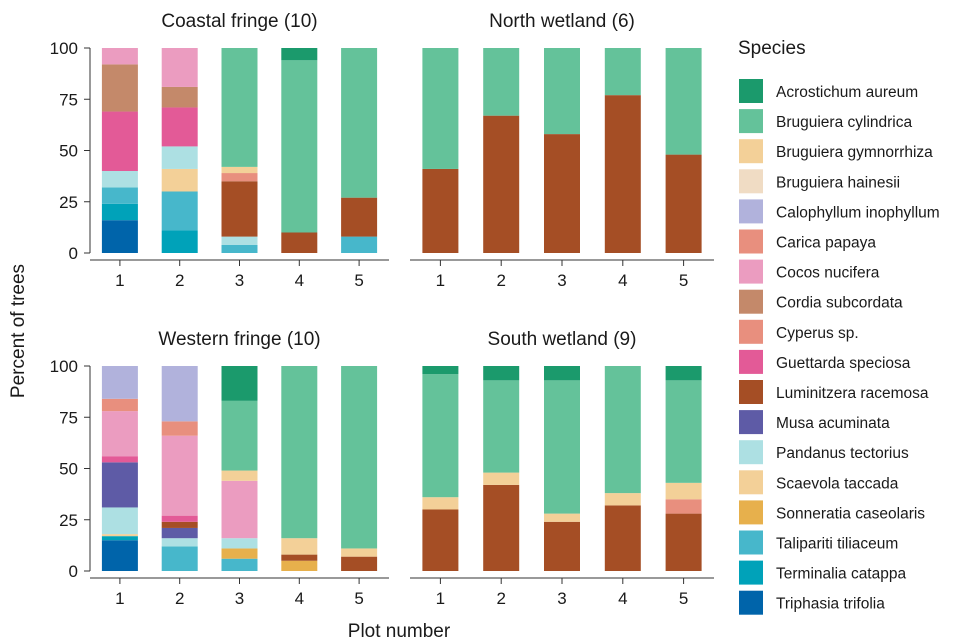 This screenshot has height=641, width=954. Describe the element at coordinates (842, 453) in the screenshot. I see `legend-label: Pandanus tectorius` at that location.